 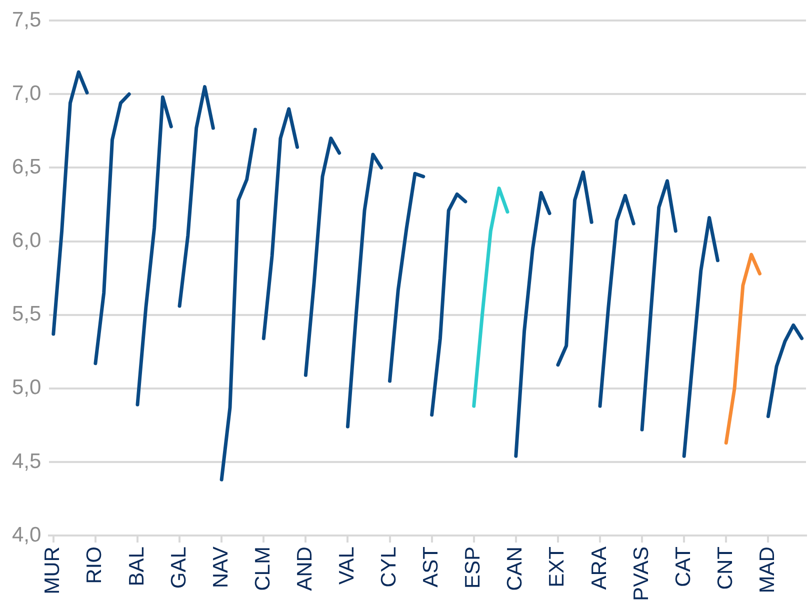 I want to click on y-tick-label: 4,0, so click(x=27, y=534).